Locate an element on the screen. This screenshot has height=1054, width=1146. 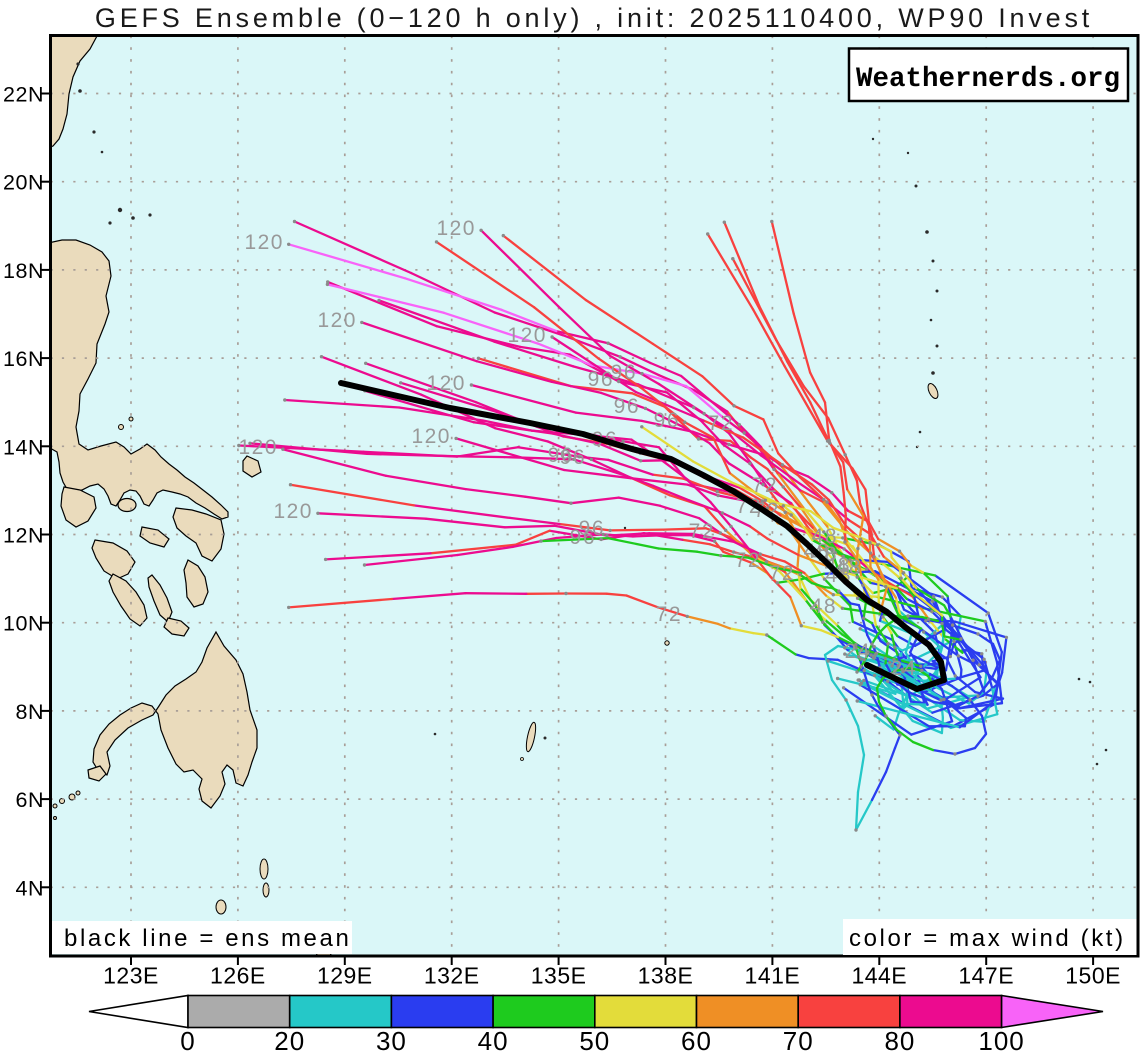
svg-text: 20 is located at coordinates (289, 1040).